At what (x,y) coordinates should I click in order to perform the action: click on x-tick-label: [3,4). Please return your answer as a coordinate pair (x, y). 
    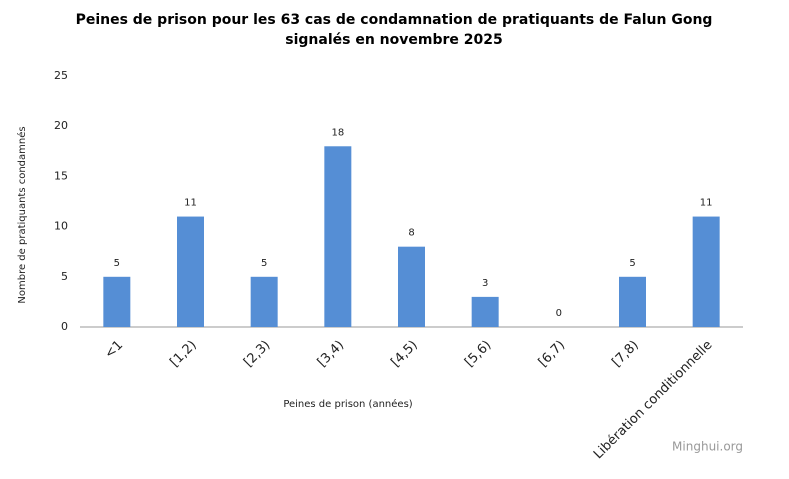
    Looking at the image, I should click on (331, 354).